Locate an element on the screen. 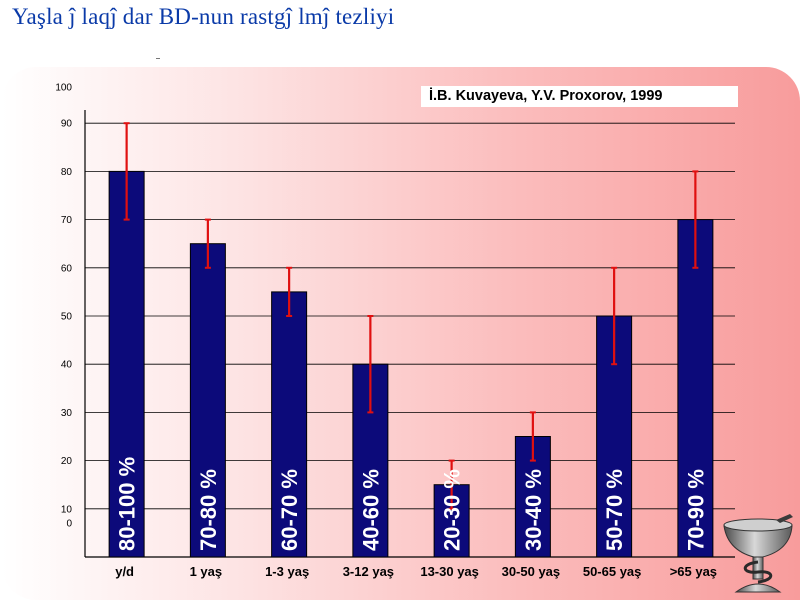 The height and width of the screenshot is (603, 800). x-tick-label: 30-50 yaş is located at coordinates (531, 571).